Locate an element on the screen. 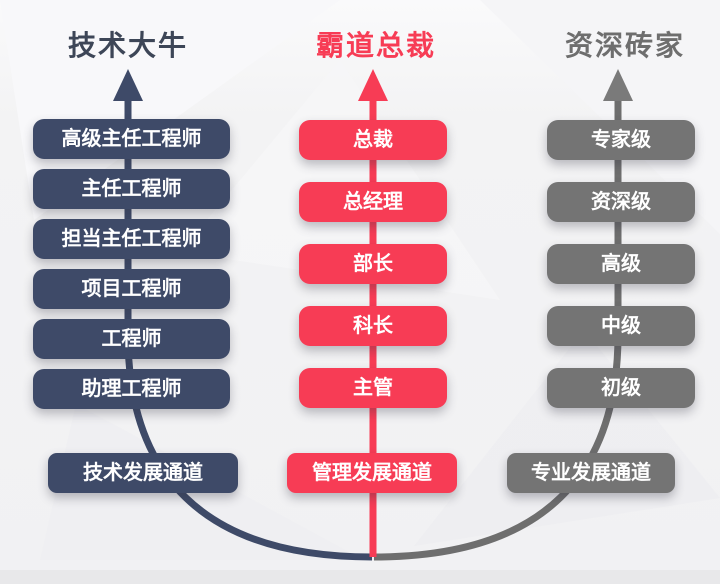  channel-box-professional: 专业发展通道 is located at coordinates (591, 473).